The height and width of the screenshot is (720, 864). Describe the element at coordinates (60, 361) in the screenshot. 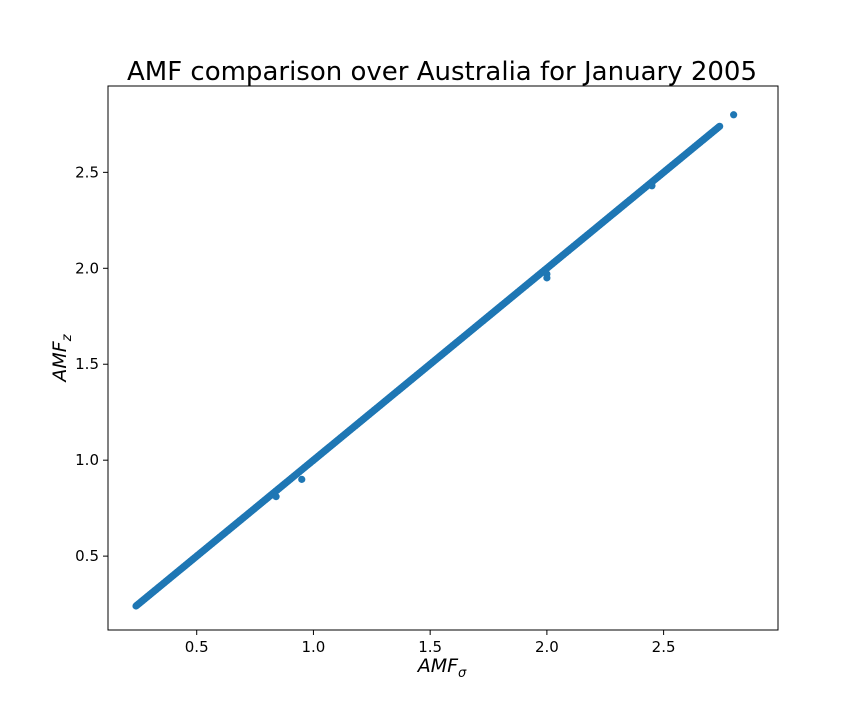

I see `y-axis-label-main: AMF` at that location.